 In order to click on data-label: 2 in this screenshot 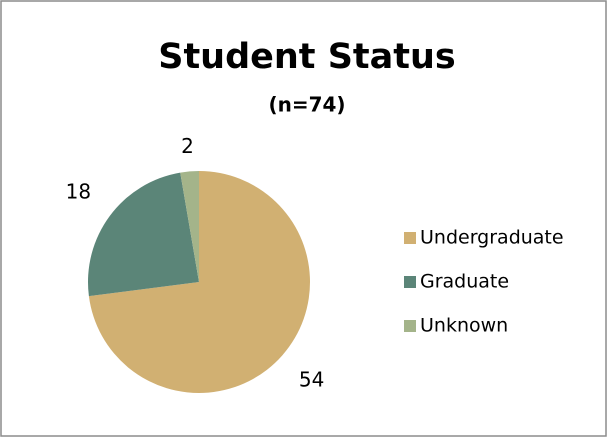, I will do `click(187, 146)`.